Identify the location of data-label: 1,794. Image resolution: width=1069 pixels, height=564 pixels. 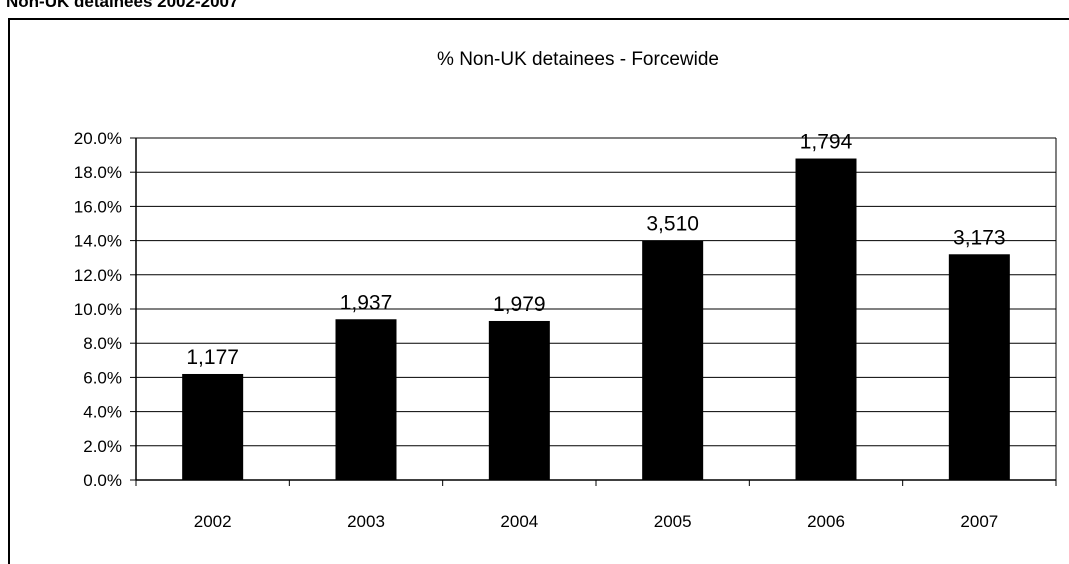
(826, 142).